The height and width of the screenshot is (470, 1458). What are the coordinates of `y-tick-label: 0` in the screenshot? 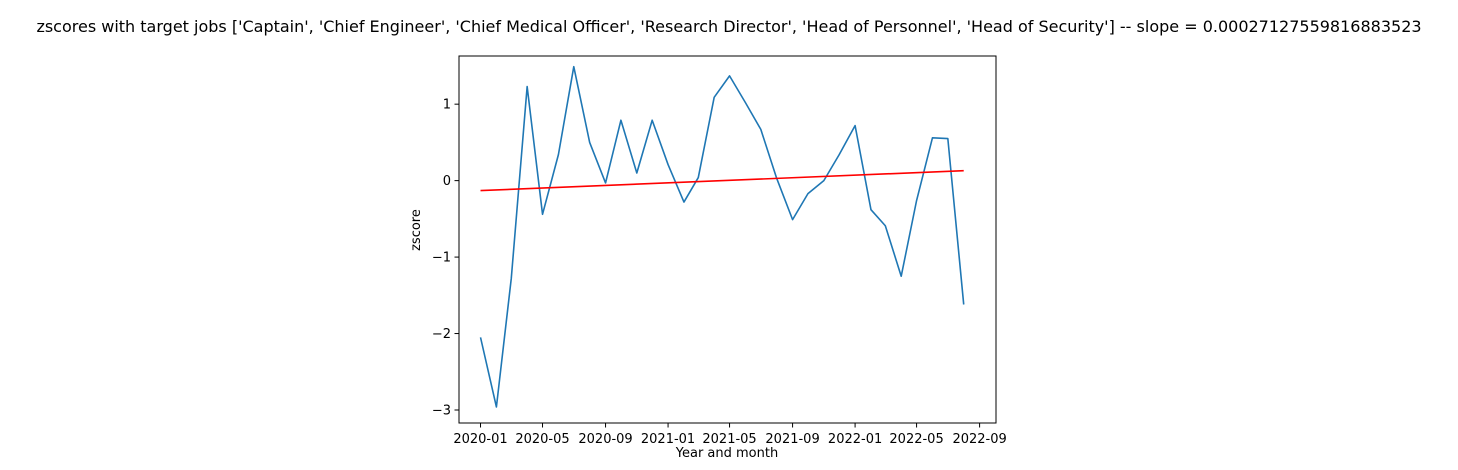 It's located at (447, 181).